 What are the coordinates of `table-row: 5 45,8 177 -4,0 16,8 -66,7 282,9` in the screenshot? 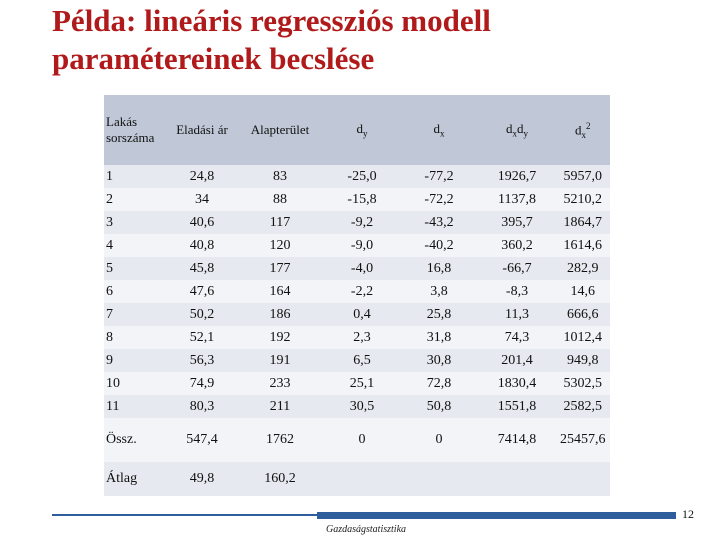 It's located at (357, 268).